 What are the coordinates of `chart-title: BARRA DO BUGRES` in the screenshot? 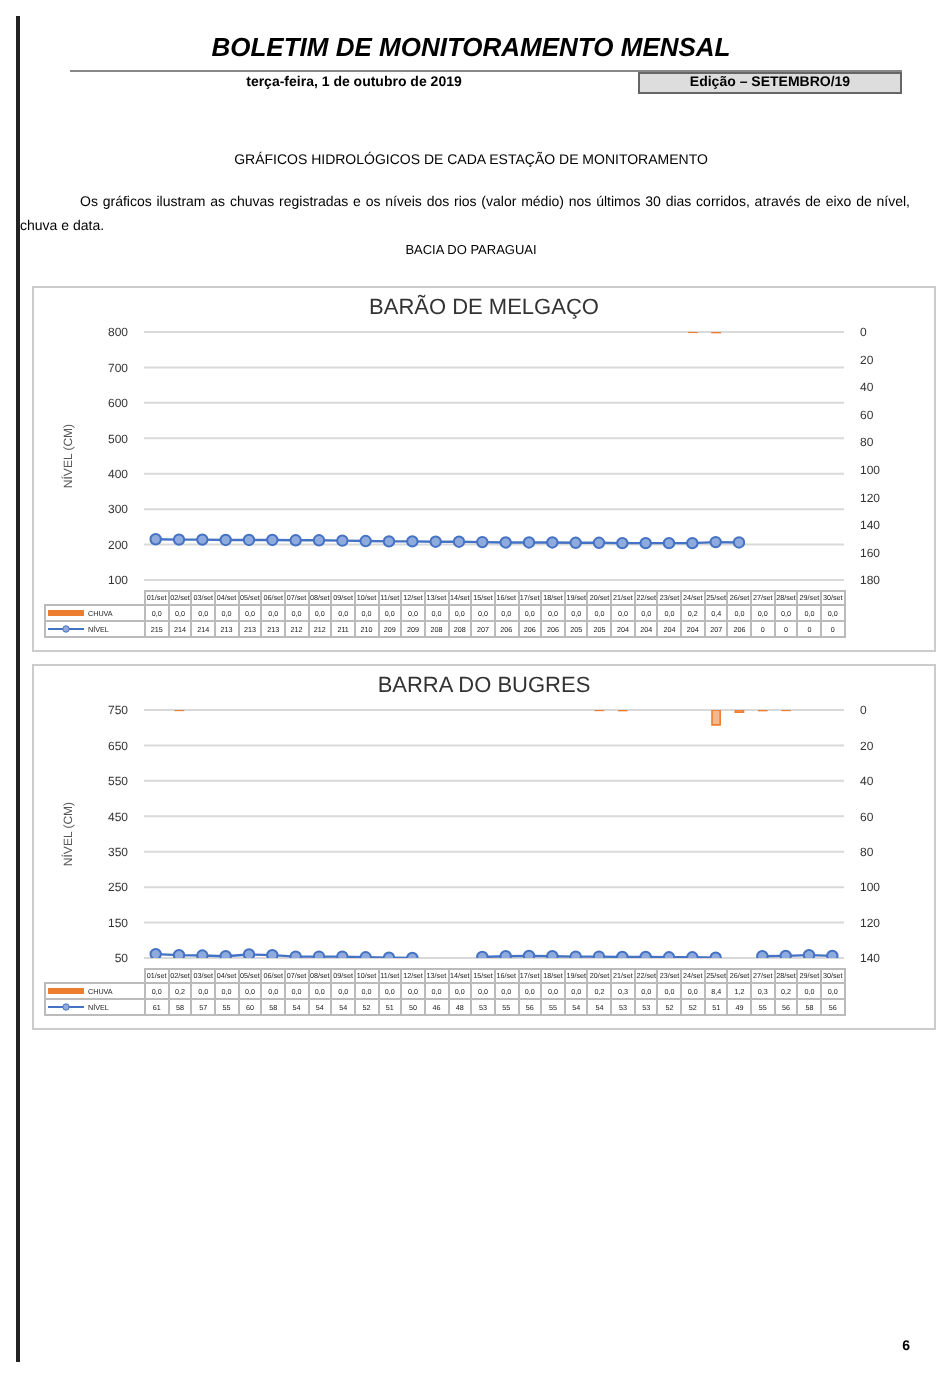 It's located at (484, 686).